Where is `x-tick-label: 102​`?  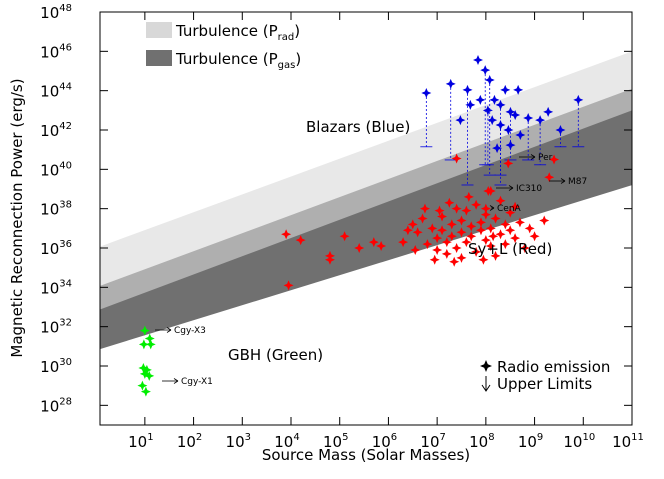 x-tick-label: 102​ is located at coordinates (189, 441).